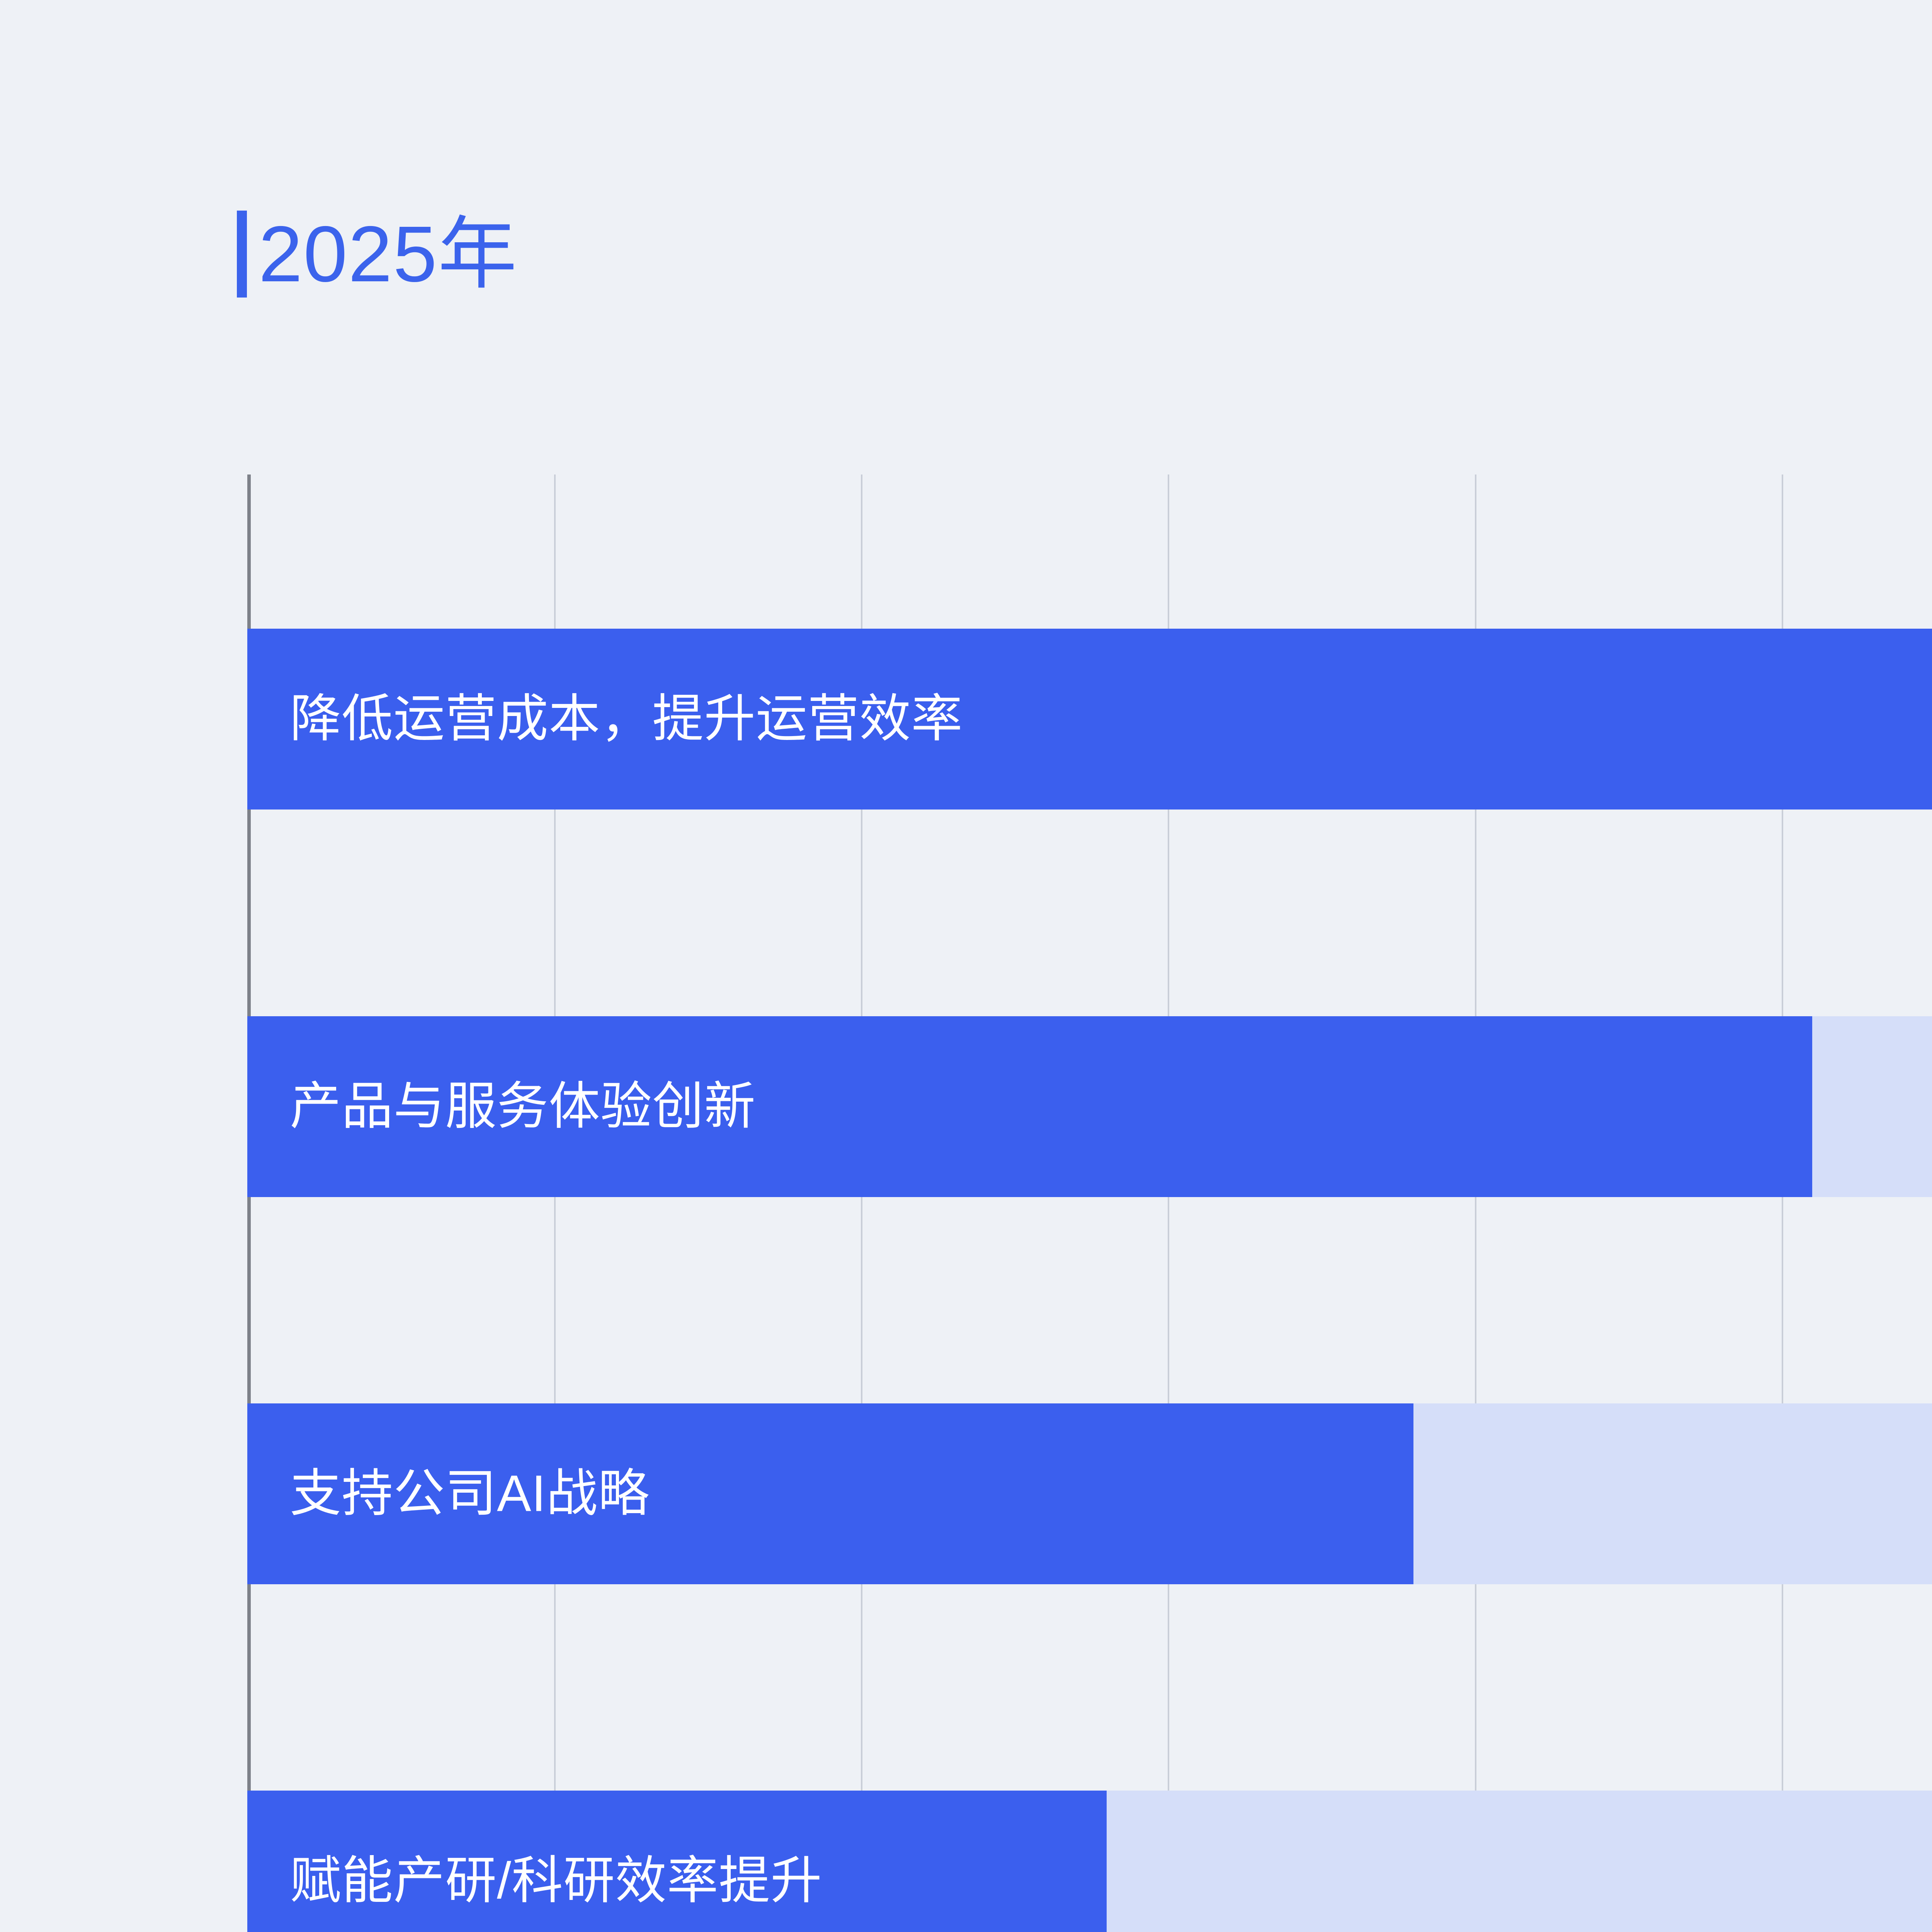 Image resolution: width=1932 pixels, height=1932 pixels. I want to click on bar-row: 产品与服务体验创新51%, so click(1090, 1106).